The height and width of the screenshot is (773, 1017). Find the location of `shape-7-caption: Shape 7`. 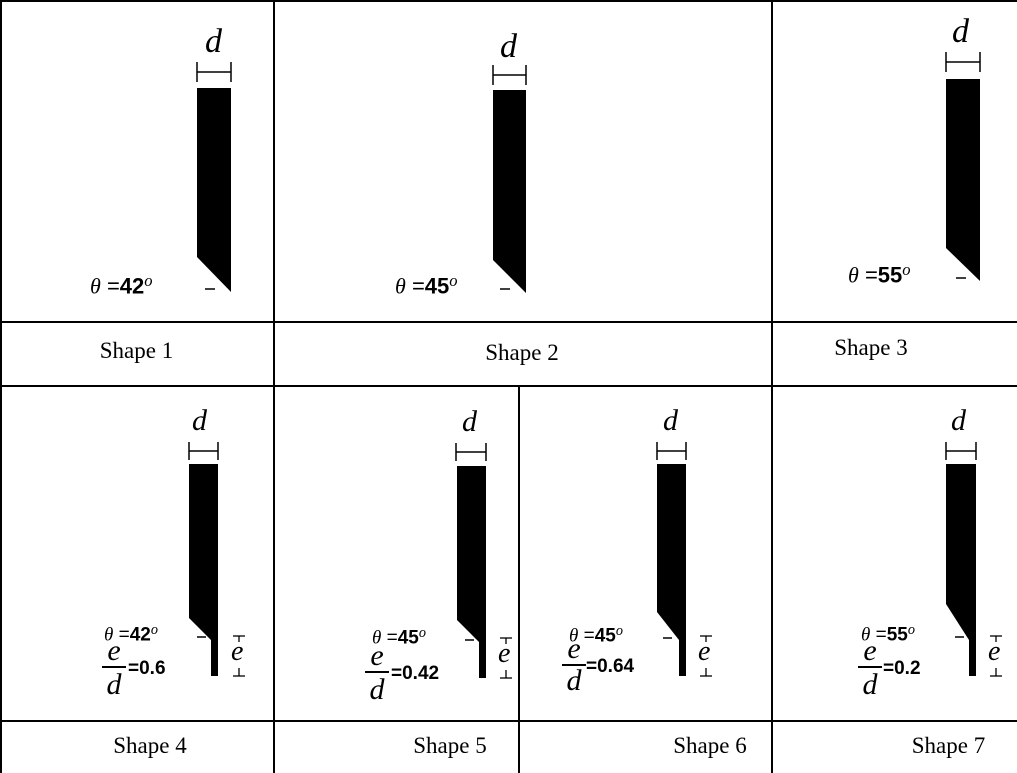

shape-7-caption: Shape 7 is located at coordinates (948, 745).